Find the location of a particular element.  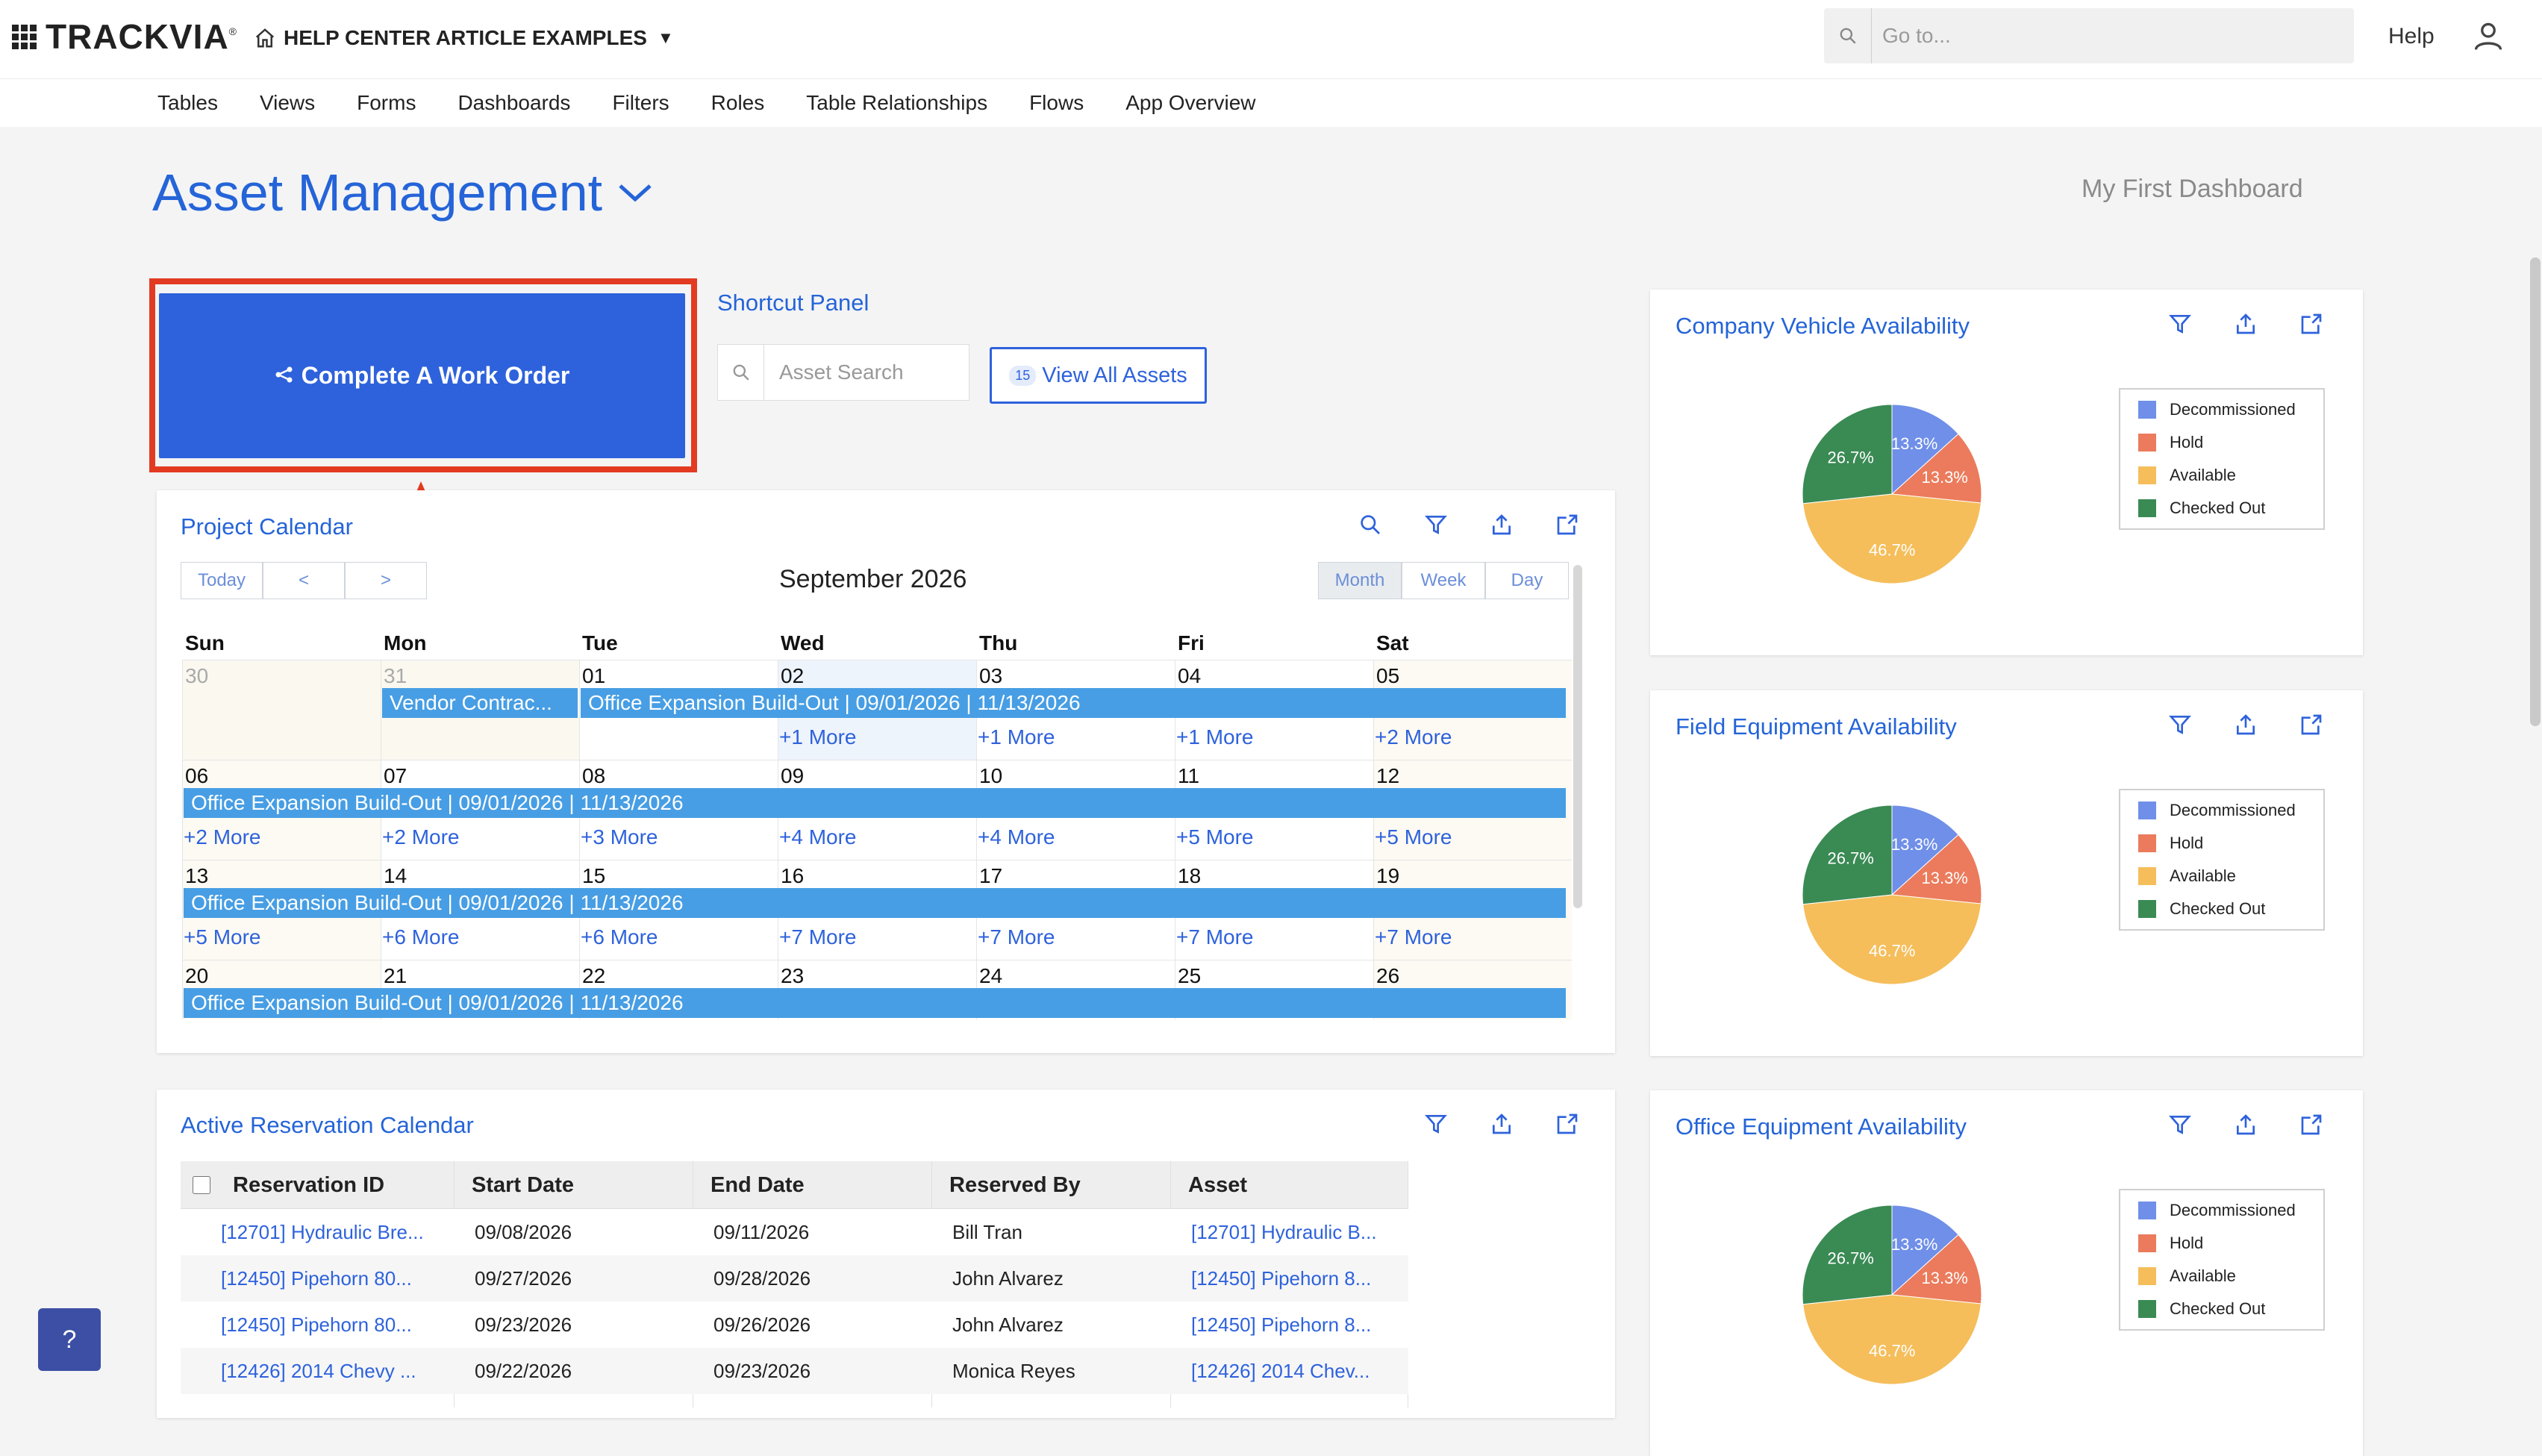

complete-work-order-button: Complete A Work Order is located at coordinates (422, 375).